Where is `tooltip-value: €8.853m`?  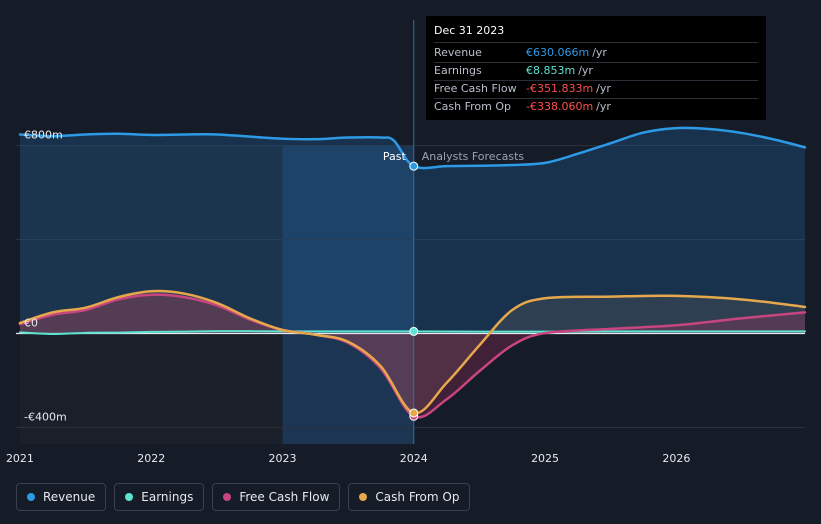 tooltip-value: €8.853m is located at coordinates (551, 70).